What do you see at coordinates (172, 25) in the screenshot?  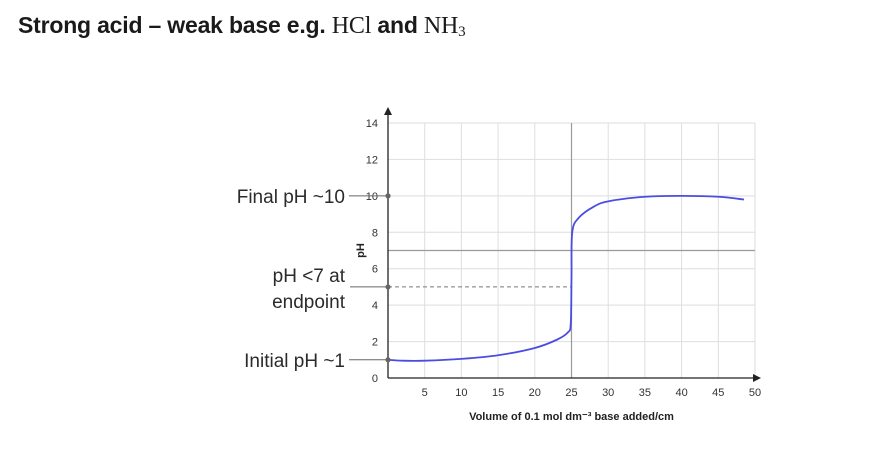 I see `title-prefix: Strong acid – weak base e.g.` at bounding box center [172, 25].